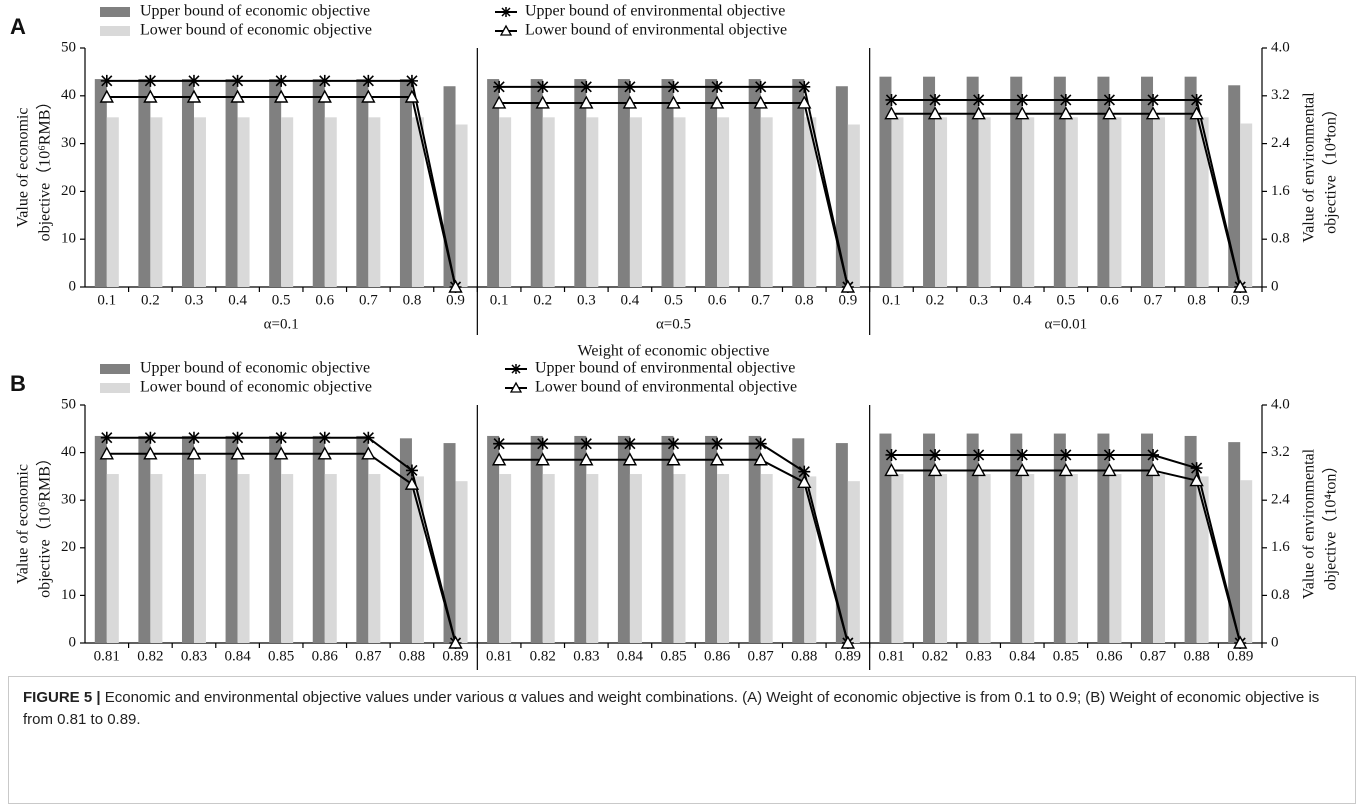  I want to click on legend-label: Upper bound of environmental objective, so click(655, 11).